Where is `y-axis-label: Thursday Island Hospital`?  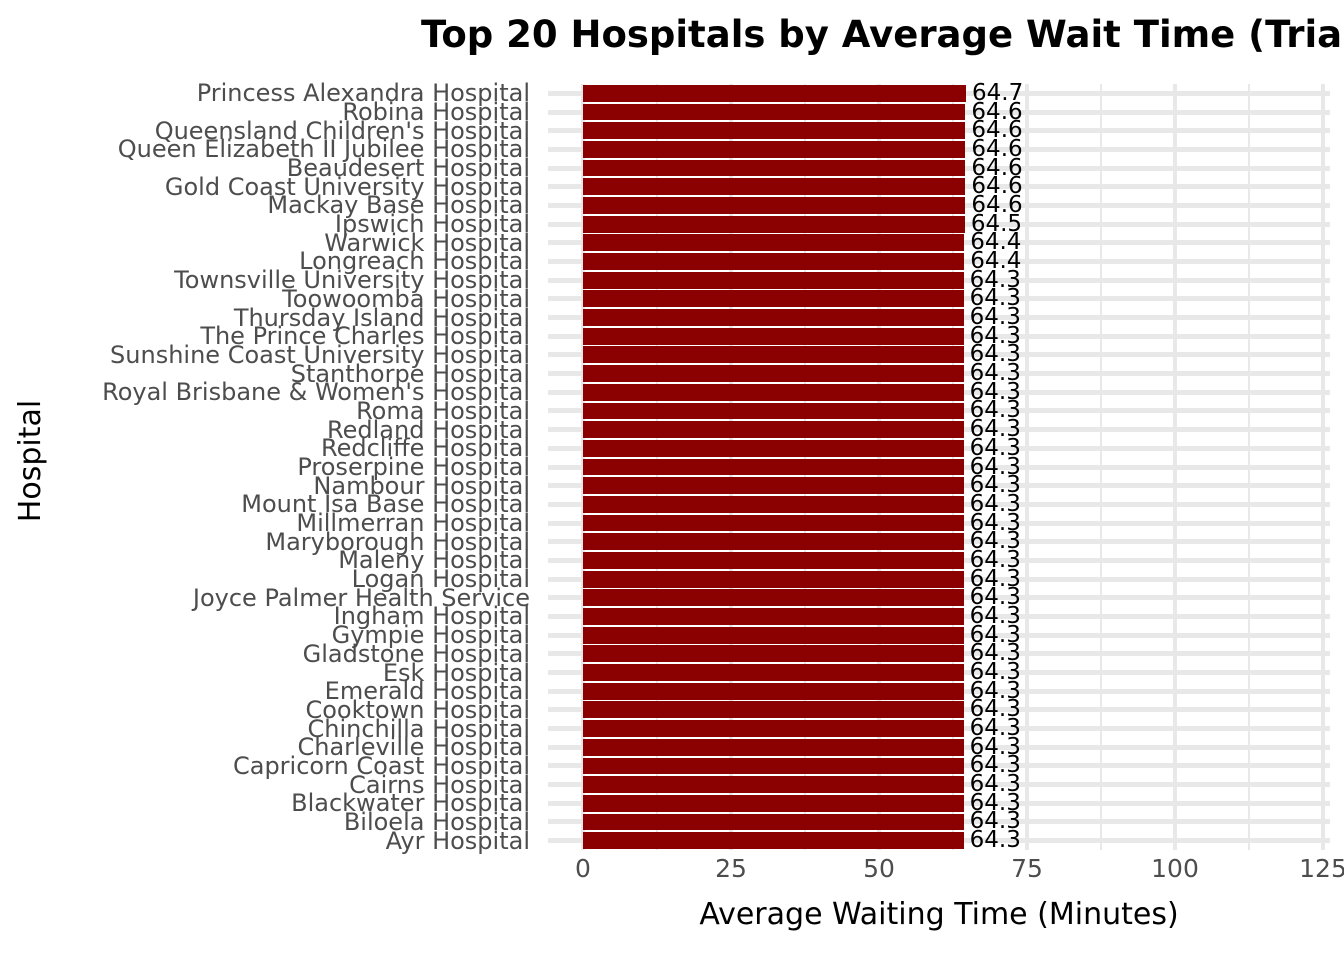
y-axis-label: Thursday Island Hospital is located at coordinates (381, 317).